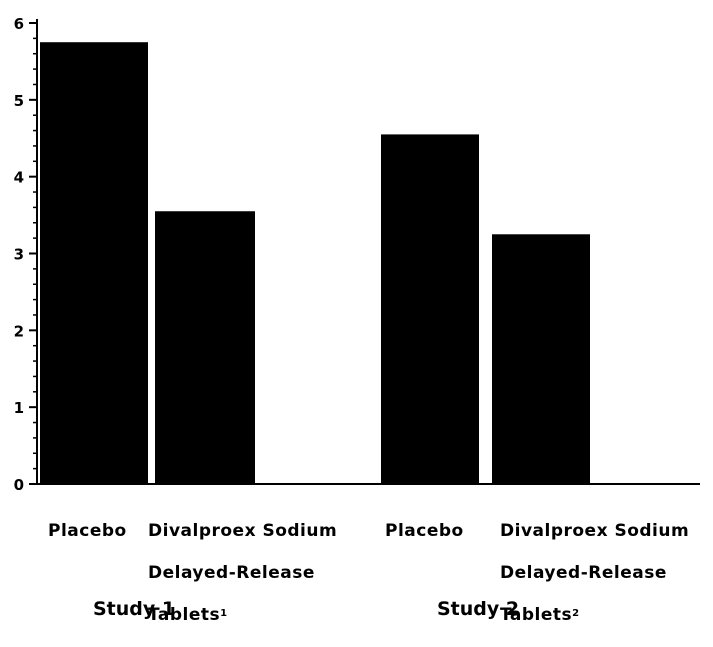  I want to click on y-tick-label: 5, so click(19, 101).